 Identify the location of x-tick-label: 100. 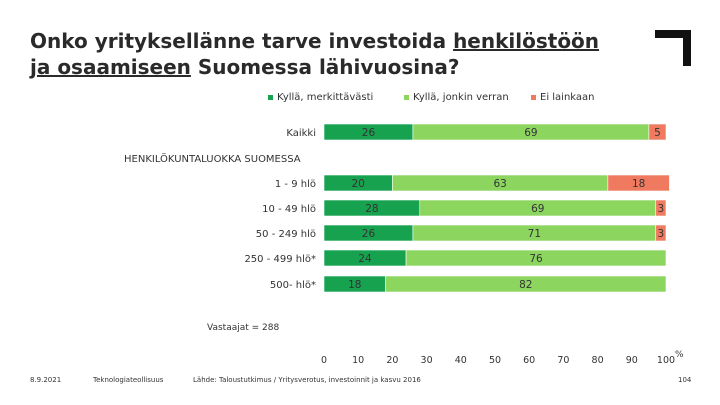
(666, 360).